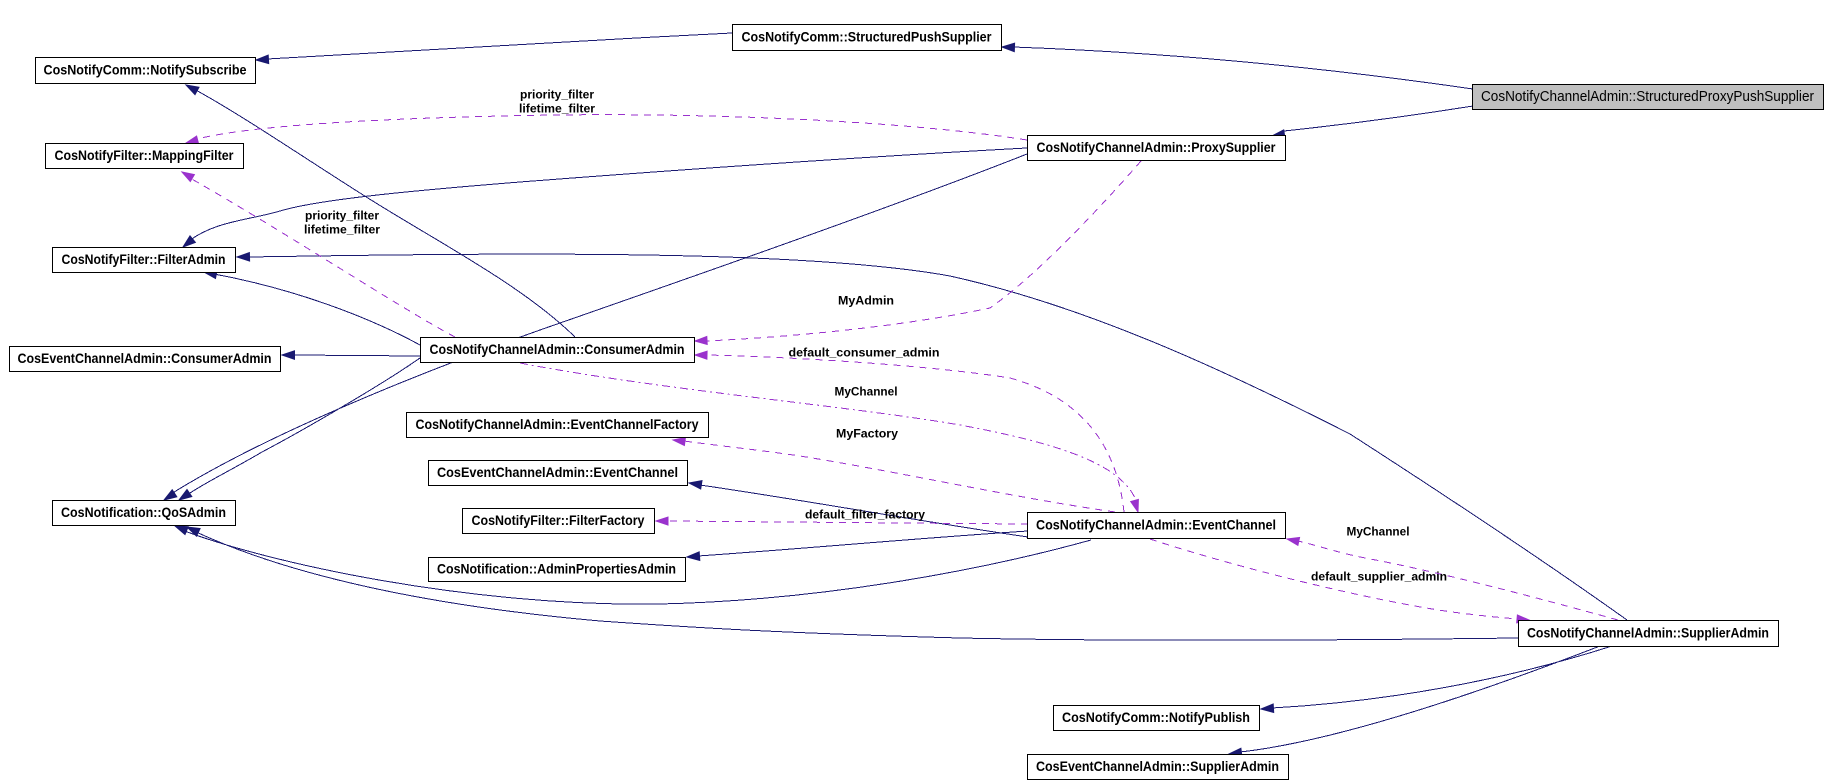 The width and height of the screenshot is (1827, 784). What do you see at coordinates (144, 259) in the screenshot?
I see `svg-text: CosNotifyFilter::FilterAdmin` at bounding box center [144, 259].